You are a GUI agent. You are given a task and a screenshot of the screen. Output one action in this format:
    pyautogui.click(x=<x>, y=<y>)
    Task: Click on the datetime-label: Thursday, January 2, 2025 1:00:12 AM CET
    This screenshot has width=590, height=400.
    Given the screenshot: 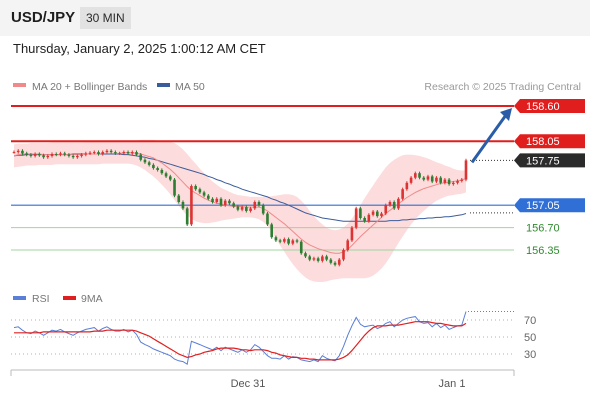 What is the action you would take?
    pyautogui.click(x=139, y=48)
    